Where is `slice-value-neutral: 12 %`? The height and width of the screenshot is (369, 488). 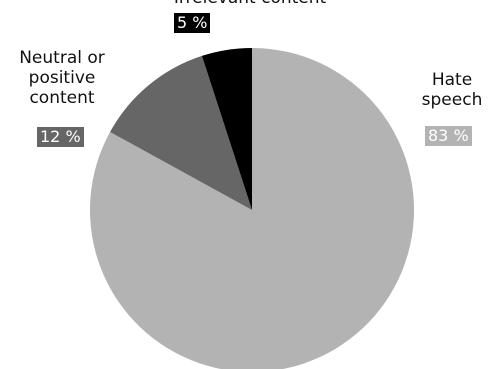 slice-value-neutral: 12 % is located at coordinates (60, 137).